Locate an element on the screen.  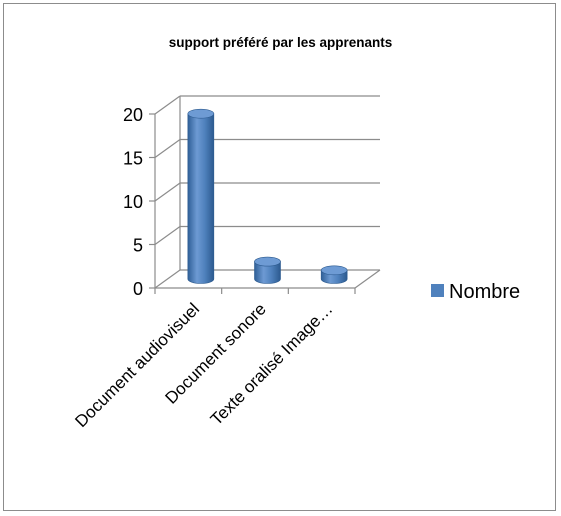
chart-title: support préféré par les apprenants is located at coordinates (280, 42).